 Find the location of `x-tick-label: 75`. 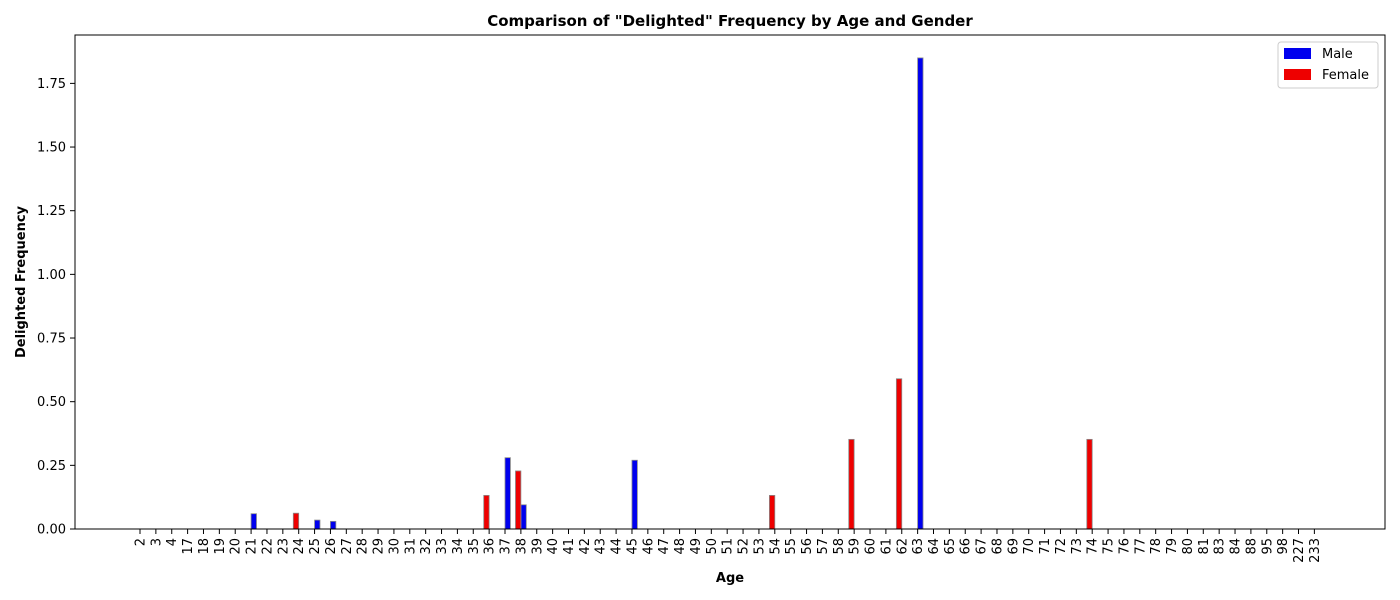

x-tick-label: 75 is located at coordinates (1109, 546).